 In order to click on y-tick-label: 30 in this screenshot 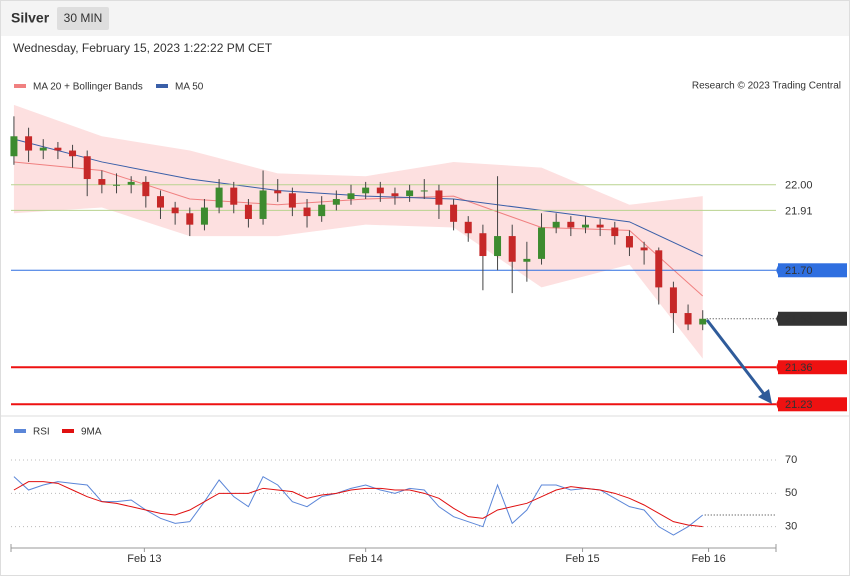, I will do `click(791, 527)`.